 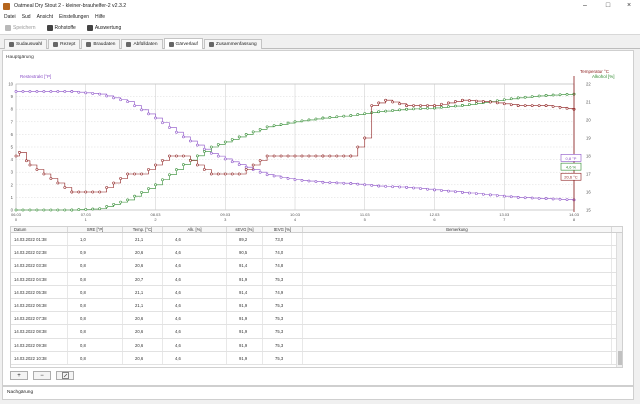 I want to click on tab-gaerverlauf: Gärverlauf, so click(x=183, y=43).